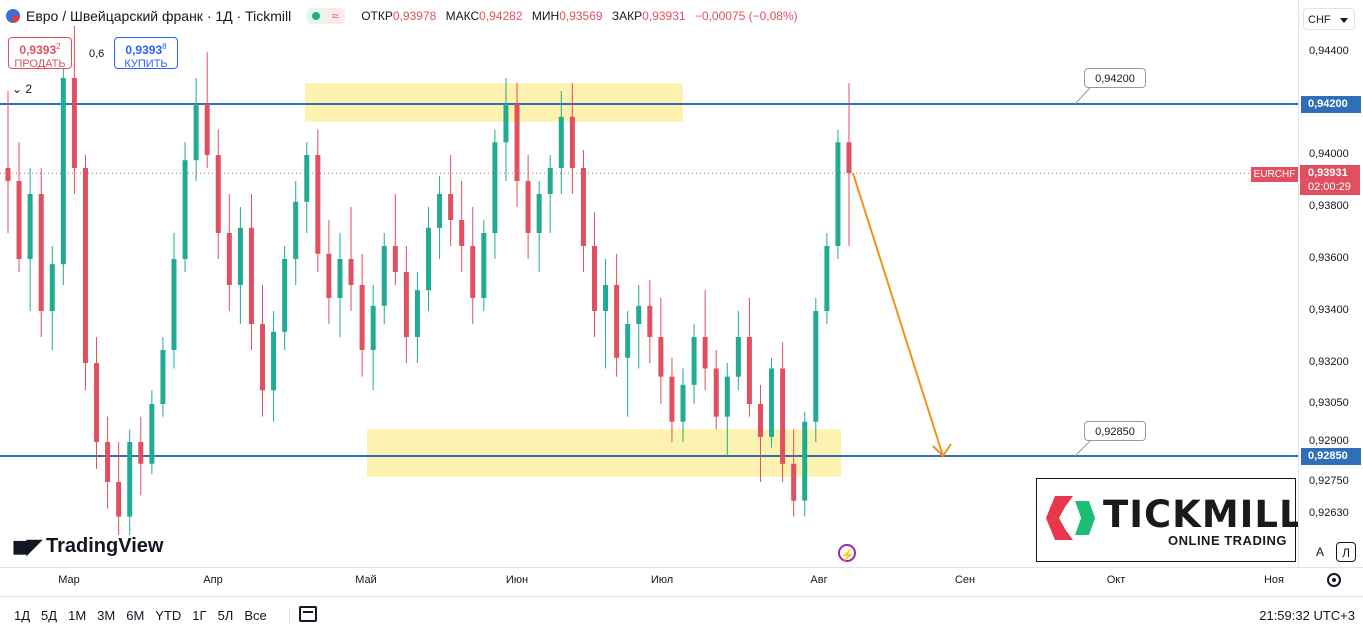  I want to click on bottom-toolbar: 1Д 5Д 1М 3М 6М YTD 1Г 5Л Все 21:59:32 UTC+3, so click(681, 616).